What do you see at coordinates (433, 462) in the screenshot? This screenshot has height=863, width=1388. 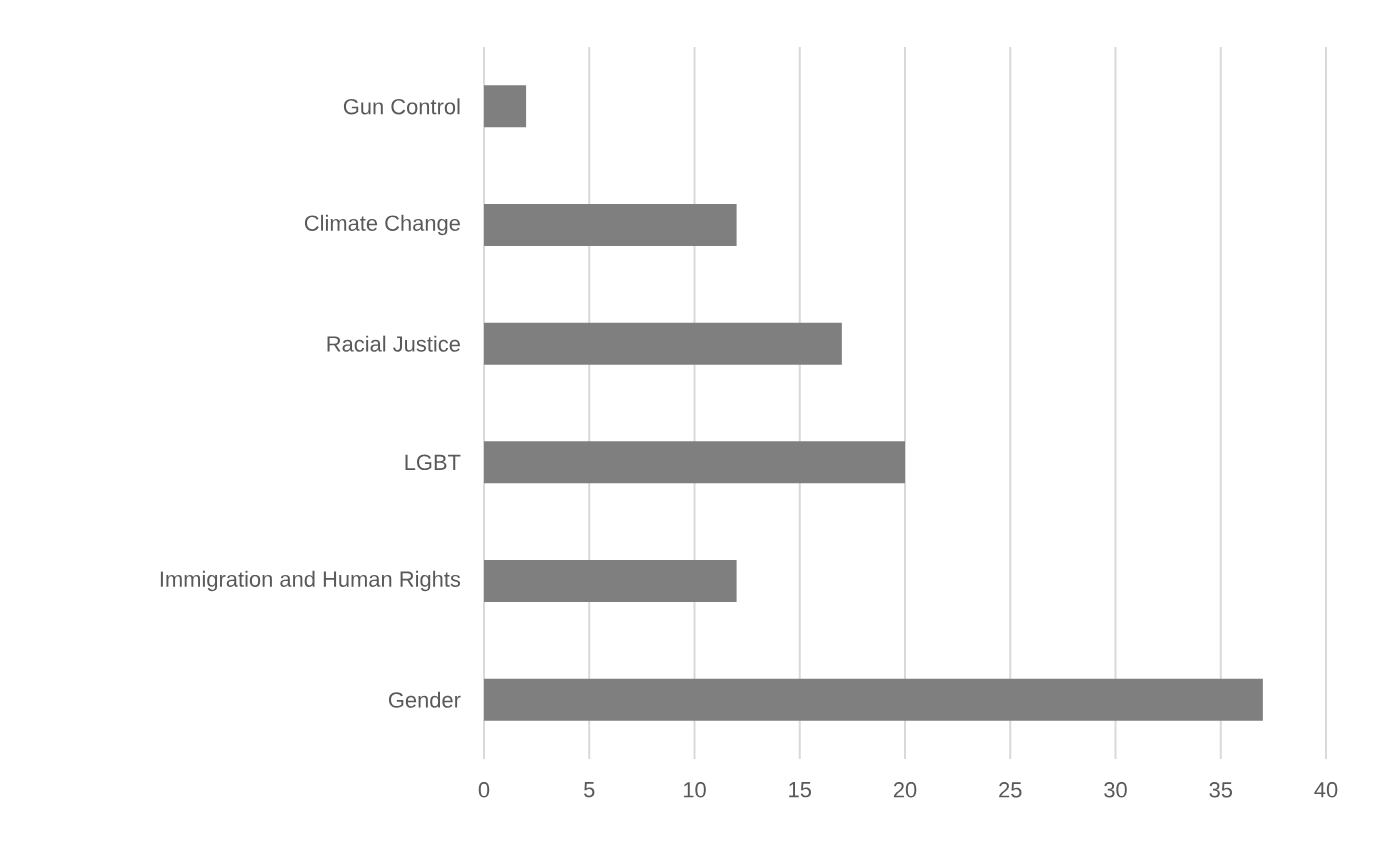 I see `y-tick-label: LGBT` at bounding box center [433, 462].